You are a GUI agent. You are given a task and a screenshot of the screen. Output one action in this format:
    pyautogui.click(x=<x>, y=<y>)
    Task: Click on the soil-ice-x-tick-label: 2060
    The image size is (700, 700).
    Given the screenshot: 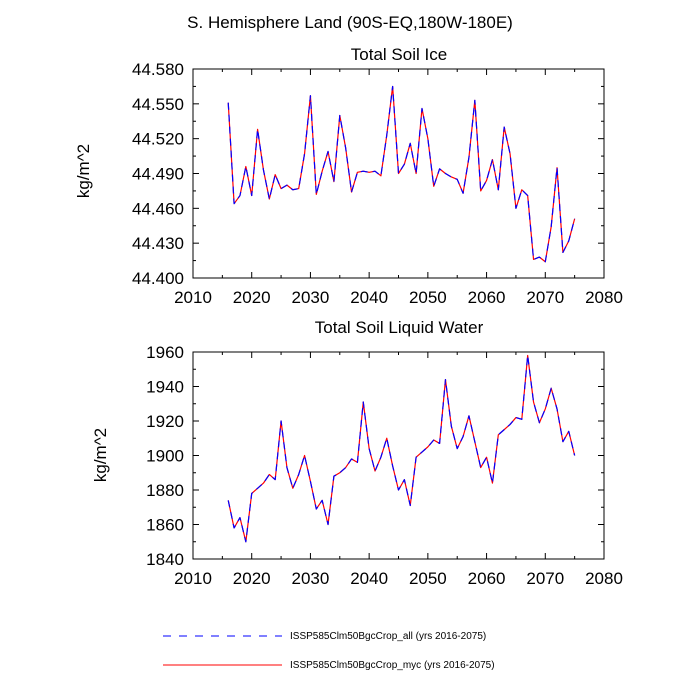 What is the action you would take?
    pyautogui.click(x=487, y=297)
    